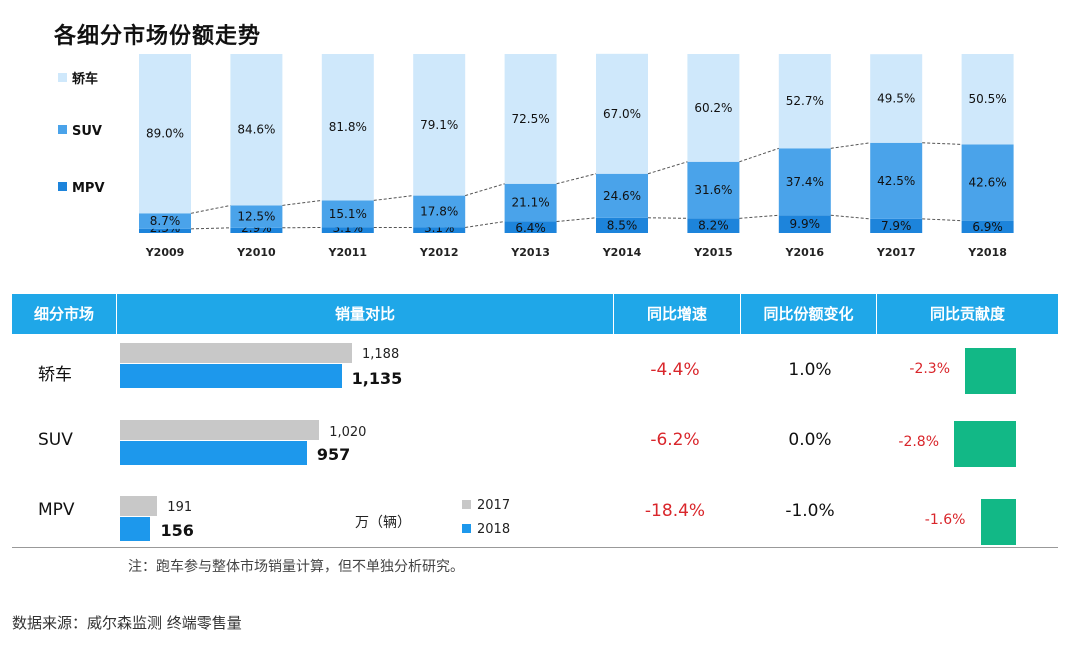 This screenshot has width=1080, height=651. I want to click on bar-mpv-Y2017, so click(896, 225).